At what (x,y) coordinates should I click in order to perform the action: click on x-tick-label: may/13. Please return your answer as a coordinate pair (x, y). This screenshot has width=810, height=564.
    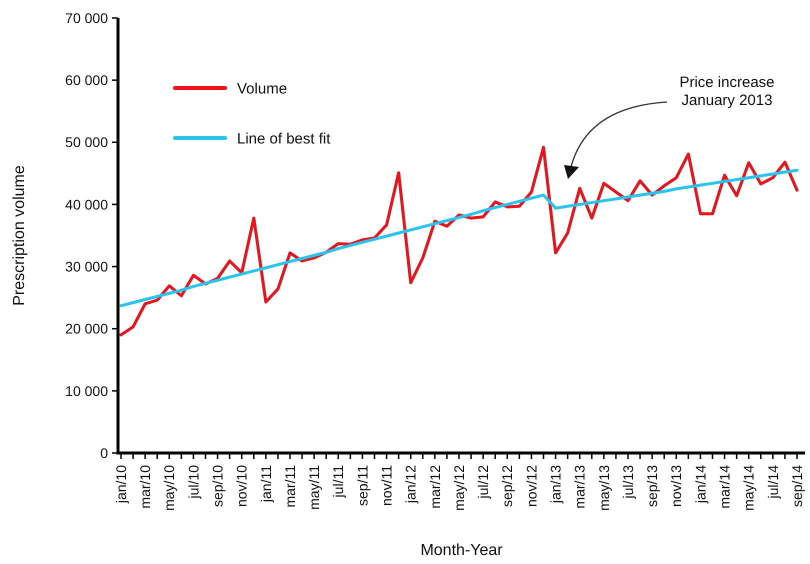
    Looking at the image, I should click on (604, 487).